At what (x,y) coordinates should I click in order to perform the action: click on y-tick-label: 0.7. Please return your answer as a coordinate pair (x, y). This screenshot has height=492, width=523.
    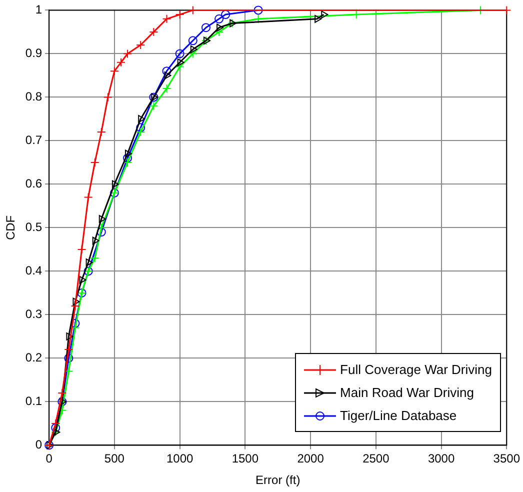
    Looking at the image, I should click on (33, 140).